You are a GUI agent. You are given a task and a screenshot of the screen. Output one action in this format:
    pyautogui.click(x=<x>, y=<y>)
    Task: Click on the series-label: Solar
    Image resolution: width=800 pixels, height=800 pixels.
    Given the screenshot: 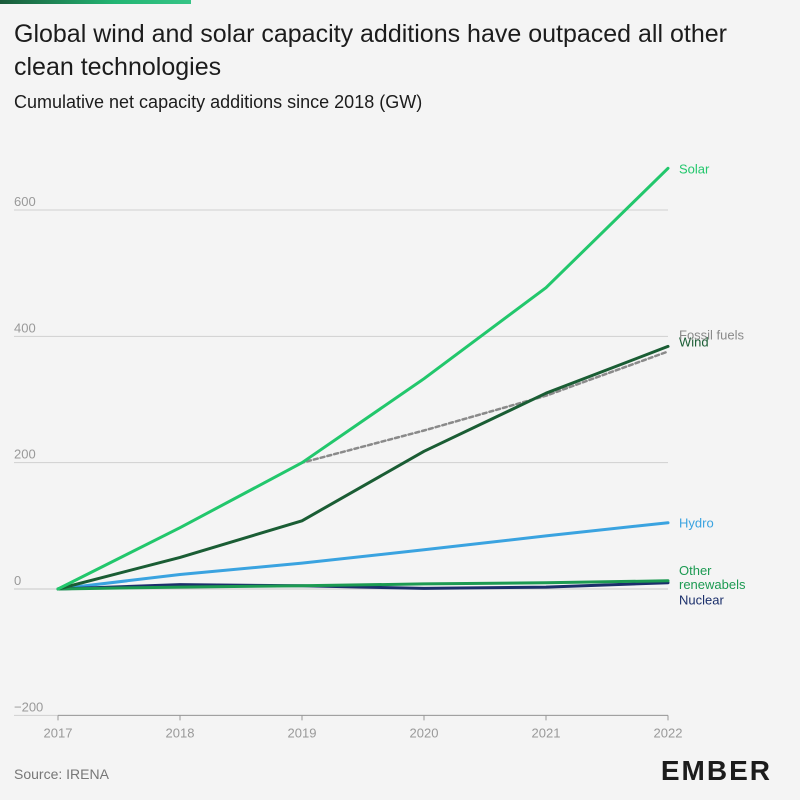 What is the action you would take?
    pyautogui.click(x=694, y=168)
    